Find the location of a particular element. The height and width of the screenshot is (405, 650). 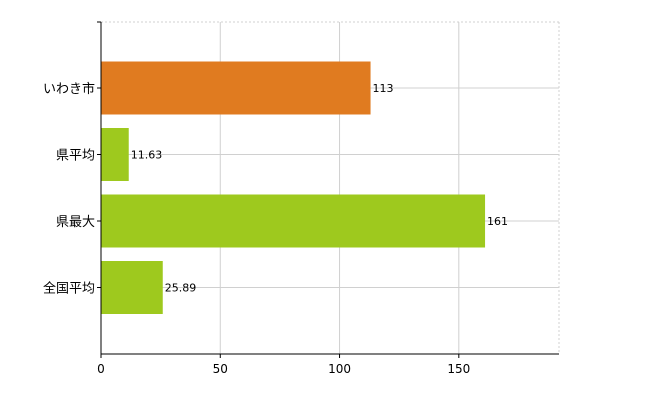

value-label-0: 113 is located at coordinates (383, 88).